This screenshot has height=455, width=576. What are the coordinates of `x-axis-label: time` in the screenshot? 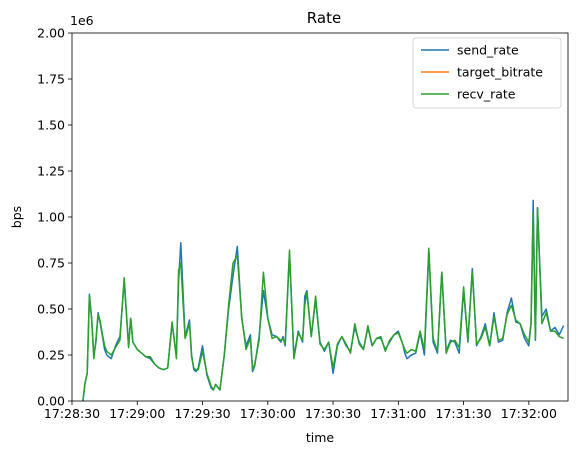 It's located at (320, 437).